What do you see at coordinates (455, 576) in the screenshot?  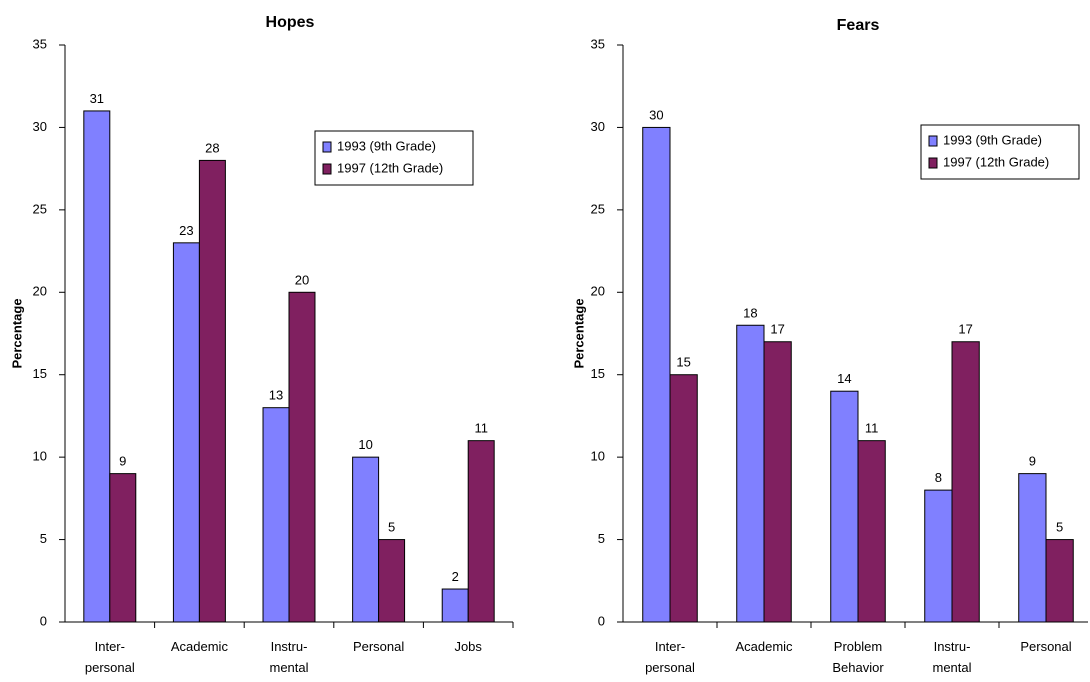 I see `bar-data-label: 2` at bounding box center [455, 576].